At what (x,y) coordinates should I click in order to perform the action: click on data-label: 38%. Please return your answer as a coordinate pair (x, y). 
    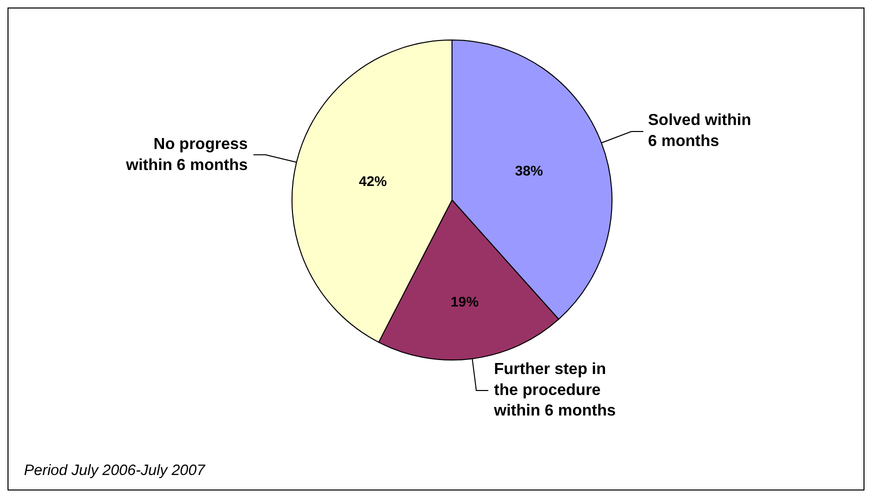
    Looking at the image, I should click on (529, 170).